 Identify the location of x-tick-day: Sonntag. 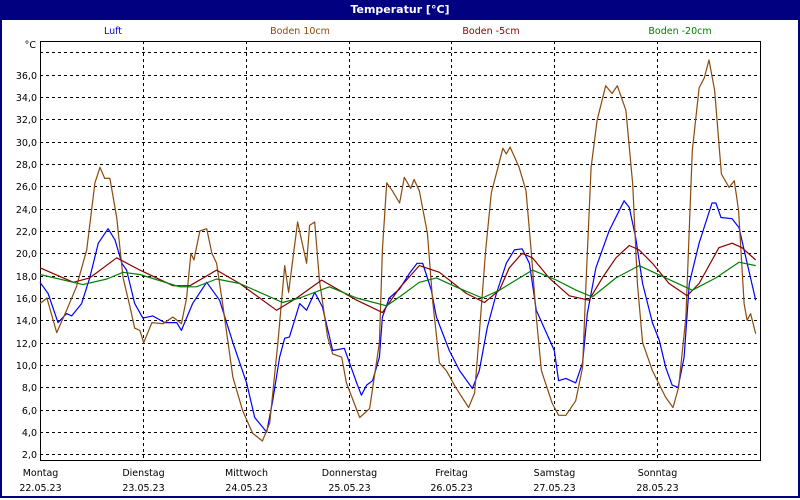
(657, 473).